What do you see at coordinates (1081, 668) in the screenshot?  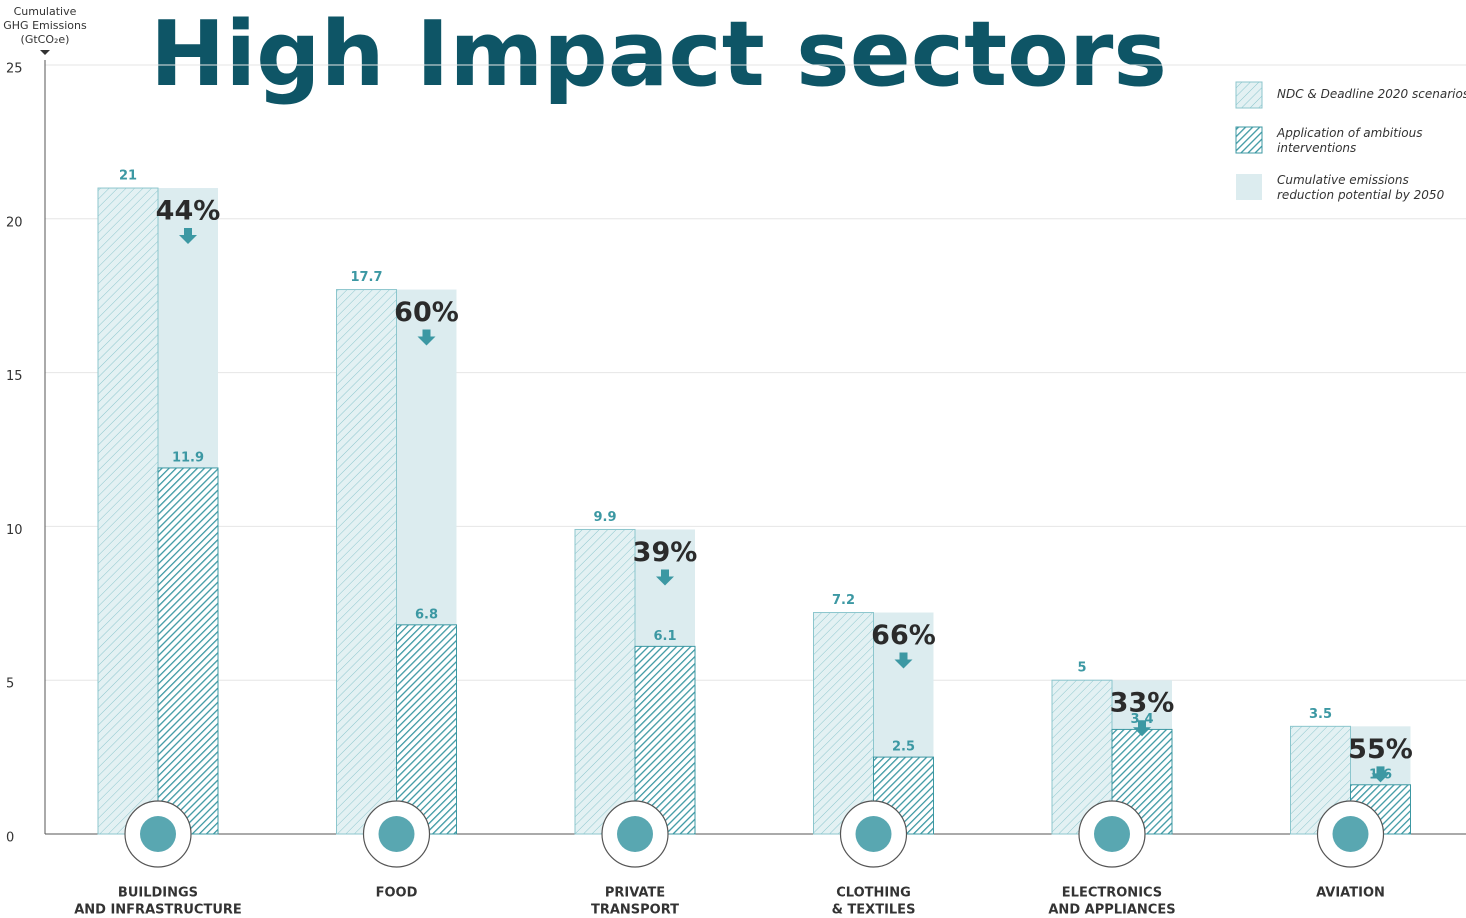 I see `data-label: 5` at bounding box center [1081, 668].